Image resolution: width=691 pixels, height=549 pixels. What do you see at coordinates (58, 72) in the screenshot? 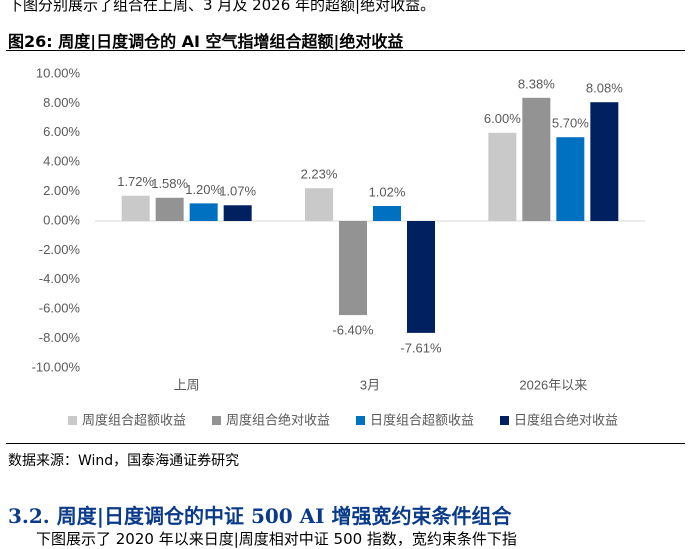
I see `y-tick-label: 10.00%` at bounding box center [58, 72].